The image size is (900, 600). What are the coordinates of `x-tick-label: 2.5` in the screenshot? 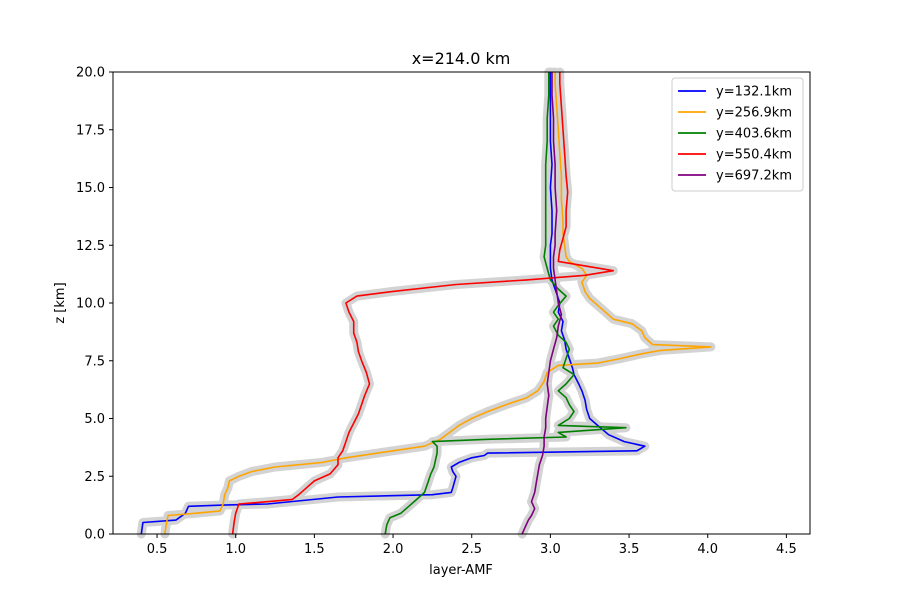 It's located at (471, 549).